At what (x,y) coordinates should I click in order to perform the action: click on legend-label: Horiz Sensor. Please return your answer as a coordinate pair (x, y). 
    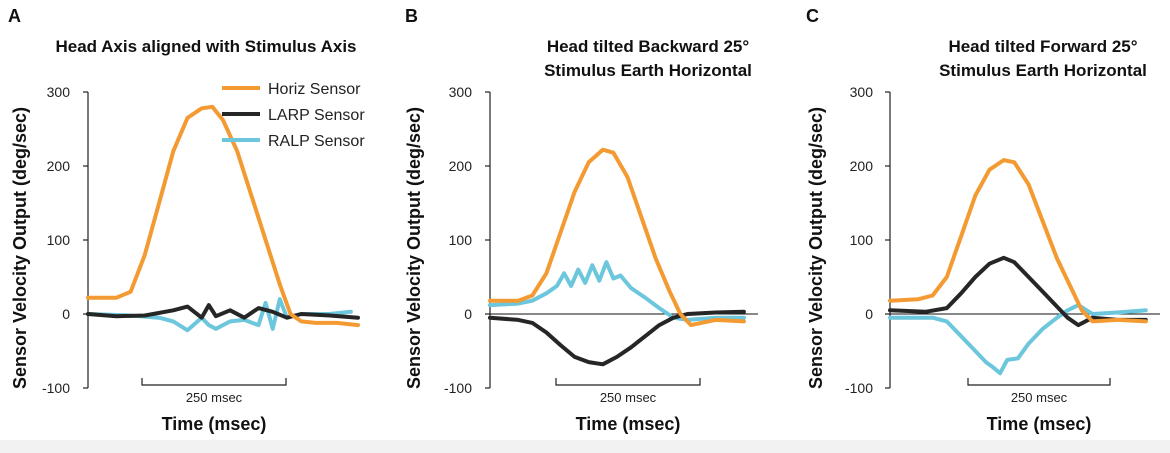
    Looking at the image, I should click on (314, 89).